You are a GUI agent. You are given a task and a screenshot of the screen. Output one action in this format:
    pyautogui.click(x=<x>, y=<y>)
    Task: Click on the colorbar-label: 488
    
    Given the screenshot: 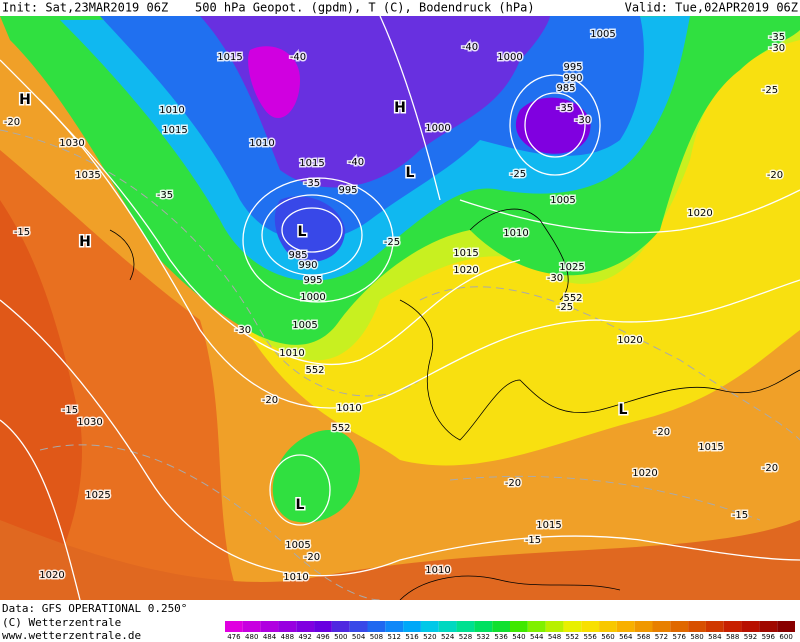 What is the action you would take?
    pyautogui.click(x=287, y=637)
    